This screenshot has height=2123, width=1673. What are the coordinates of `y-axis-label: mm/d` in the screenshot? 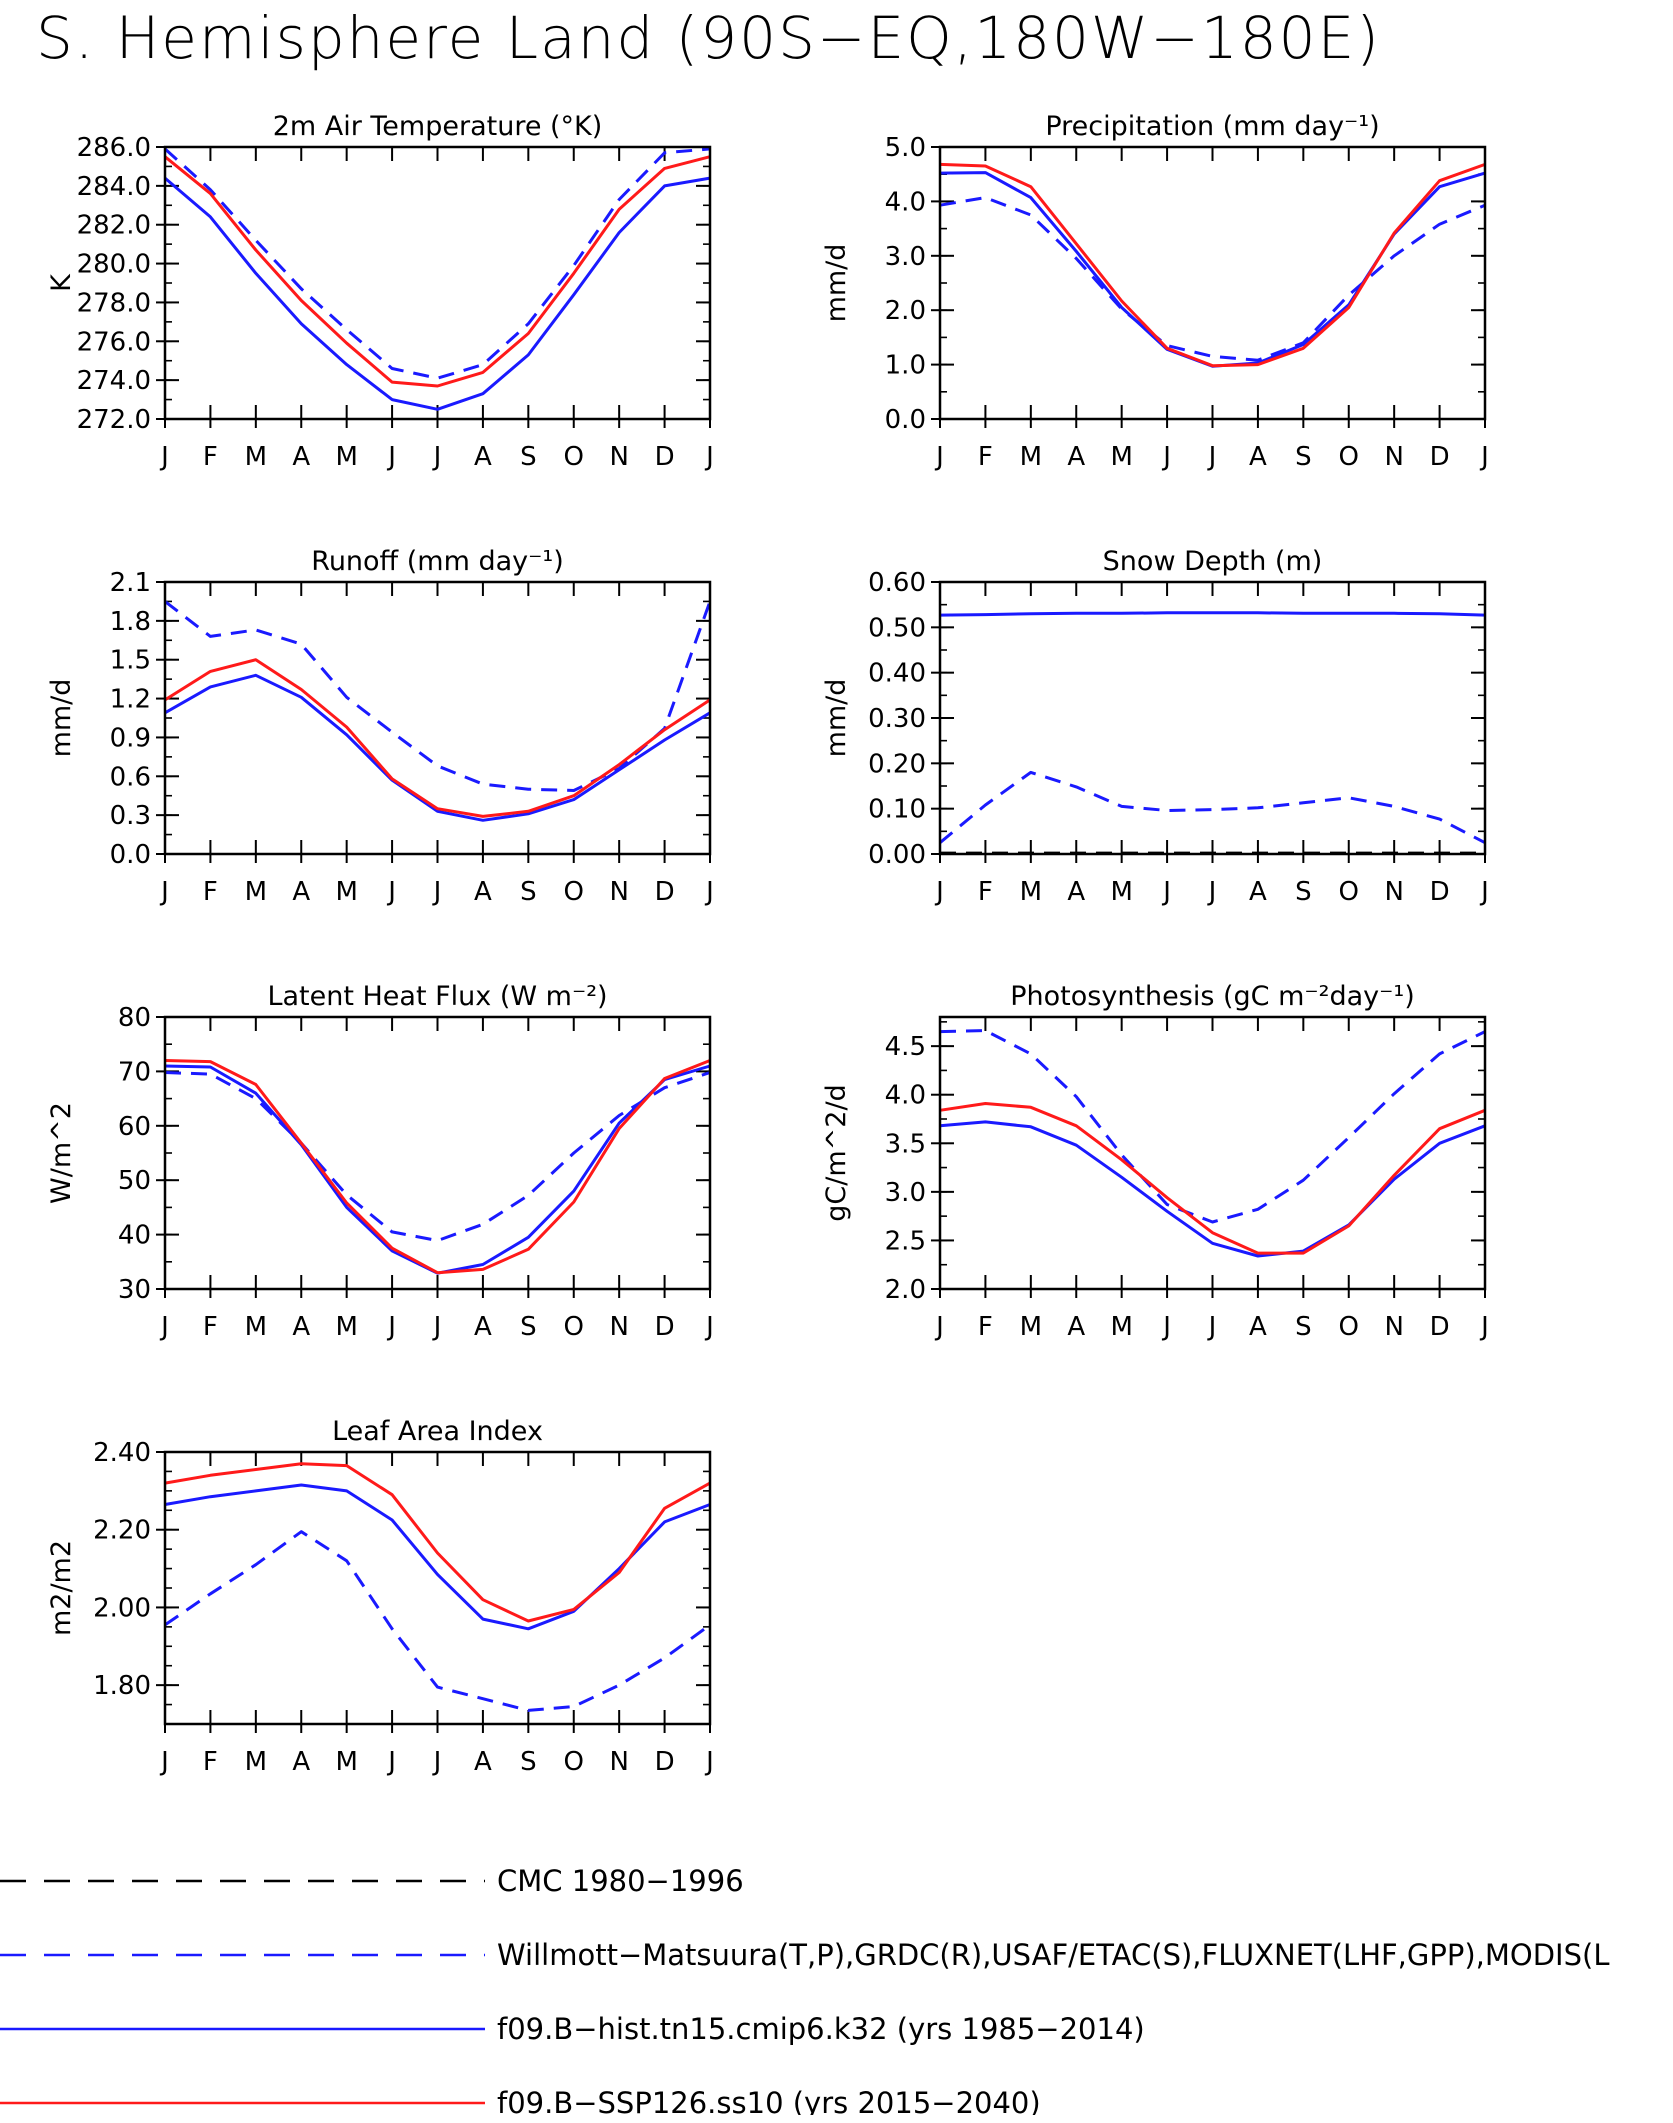 It's located at (836, 718).